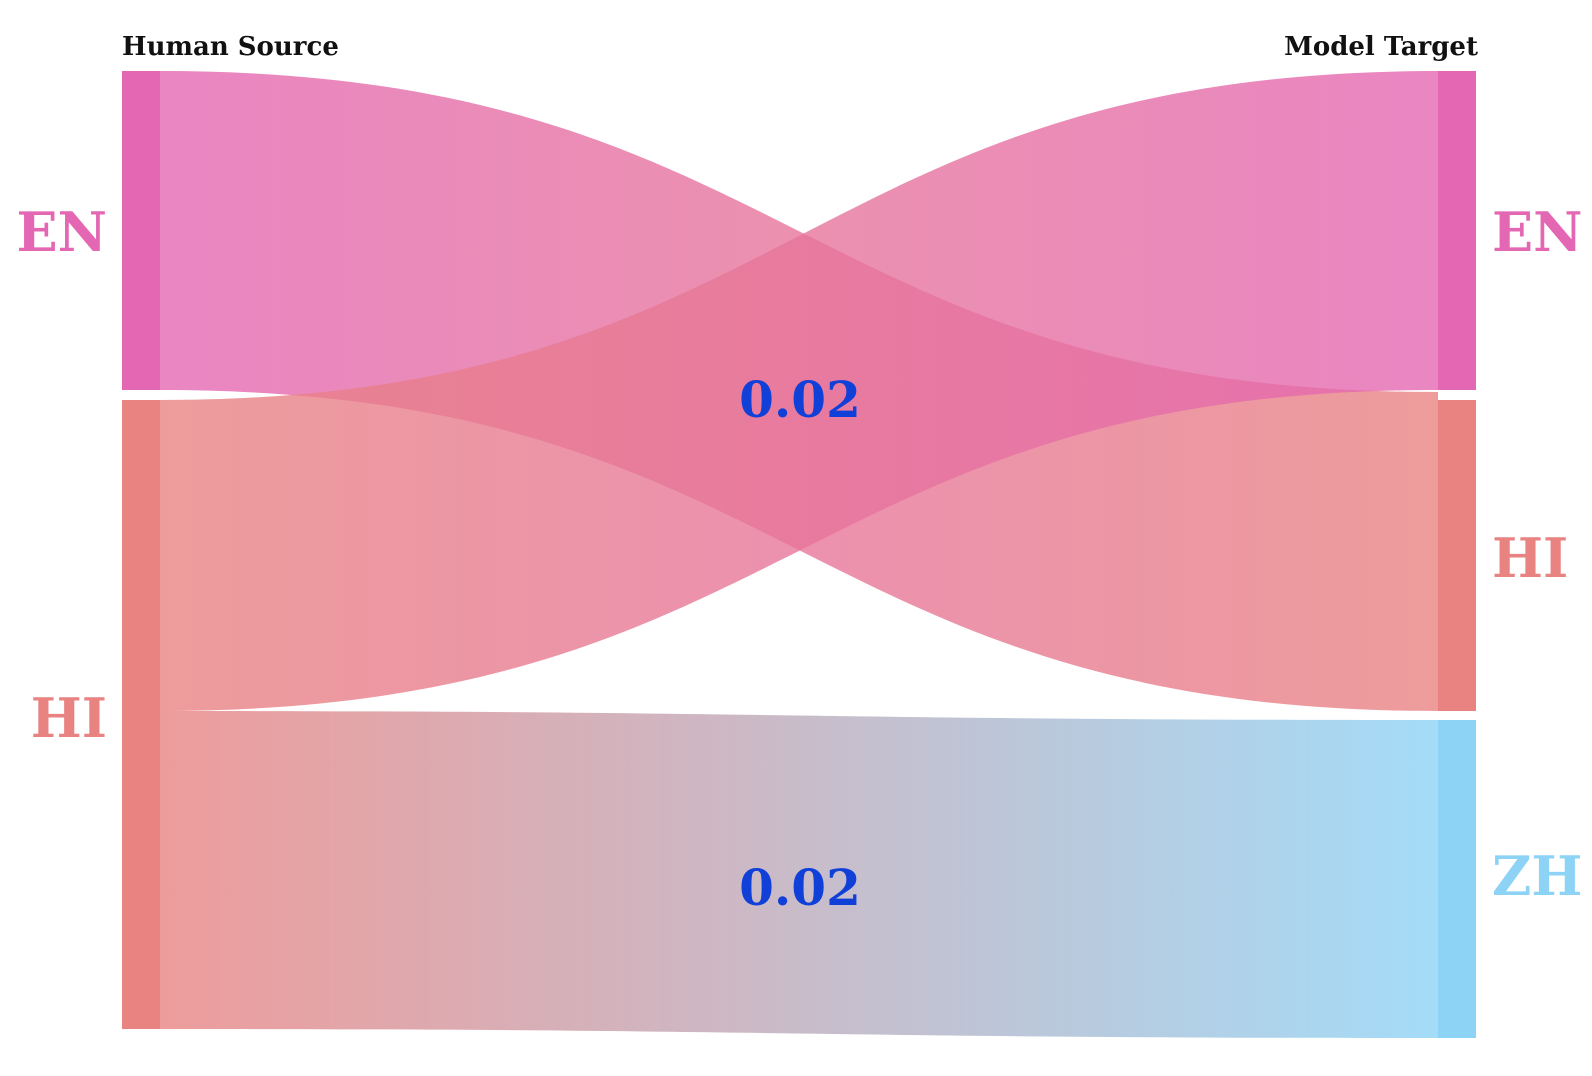 Image resolution: width=1592 pixels, height=1076 pixels. What do you see at coordinates (1381, 47) in the screenshot?
I see `right-column-title: Model Target` at bounding box center [1381, 47].